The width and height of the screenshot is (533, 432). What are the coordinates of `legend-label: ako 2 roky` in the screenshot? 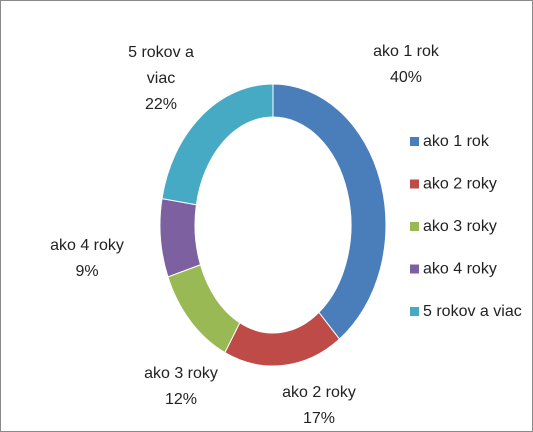 It's located at (460, 184).